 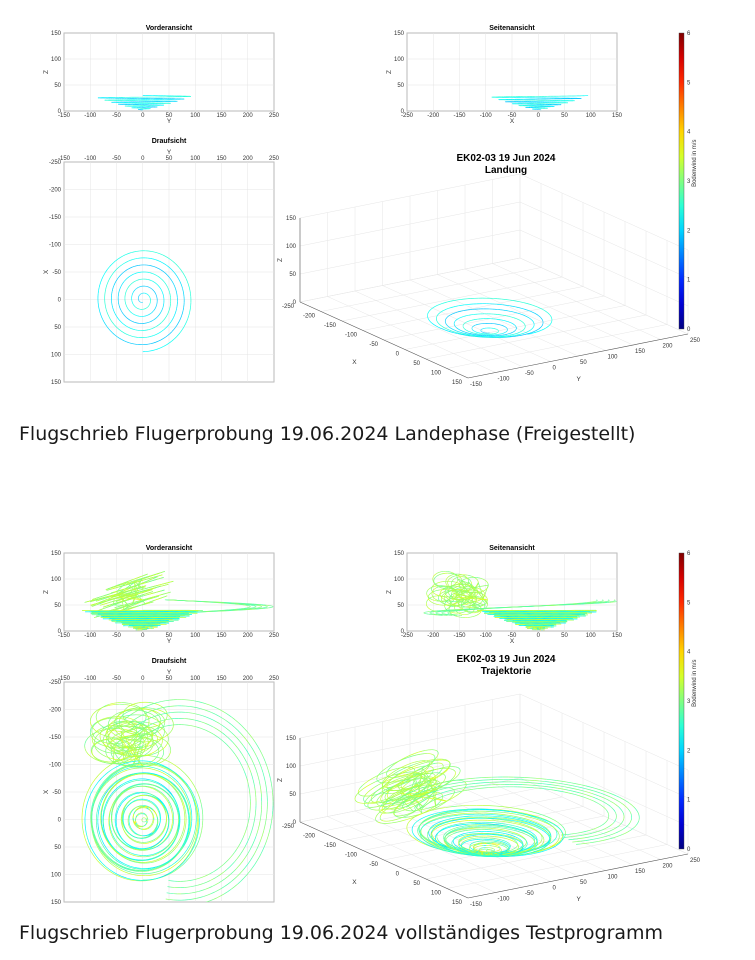 I want to click on trajectory-projection, so click(x=144, y=103).